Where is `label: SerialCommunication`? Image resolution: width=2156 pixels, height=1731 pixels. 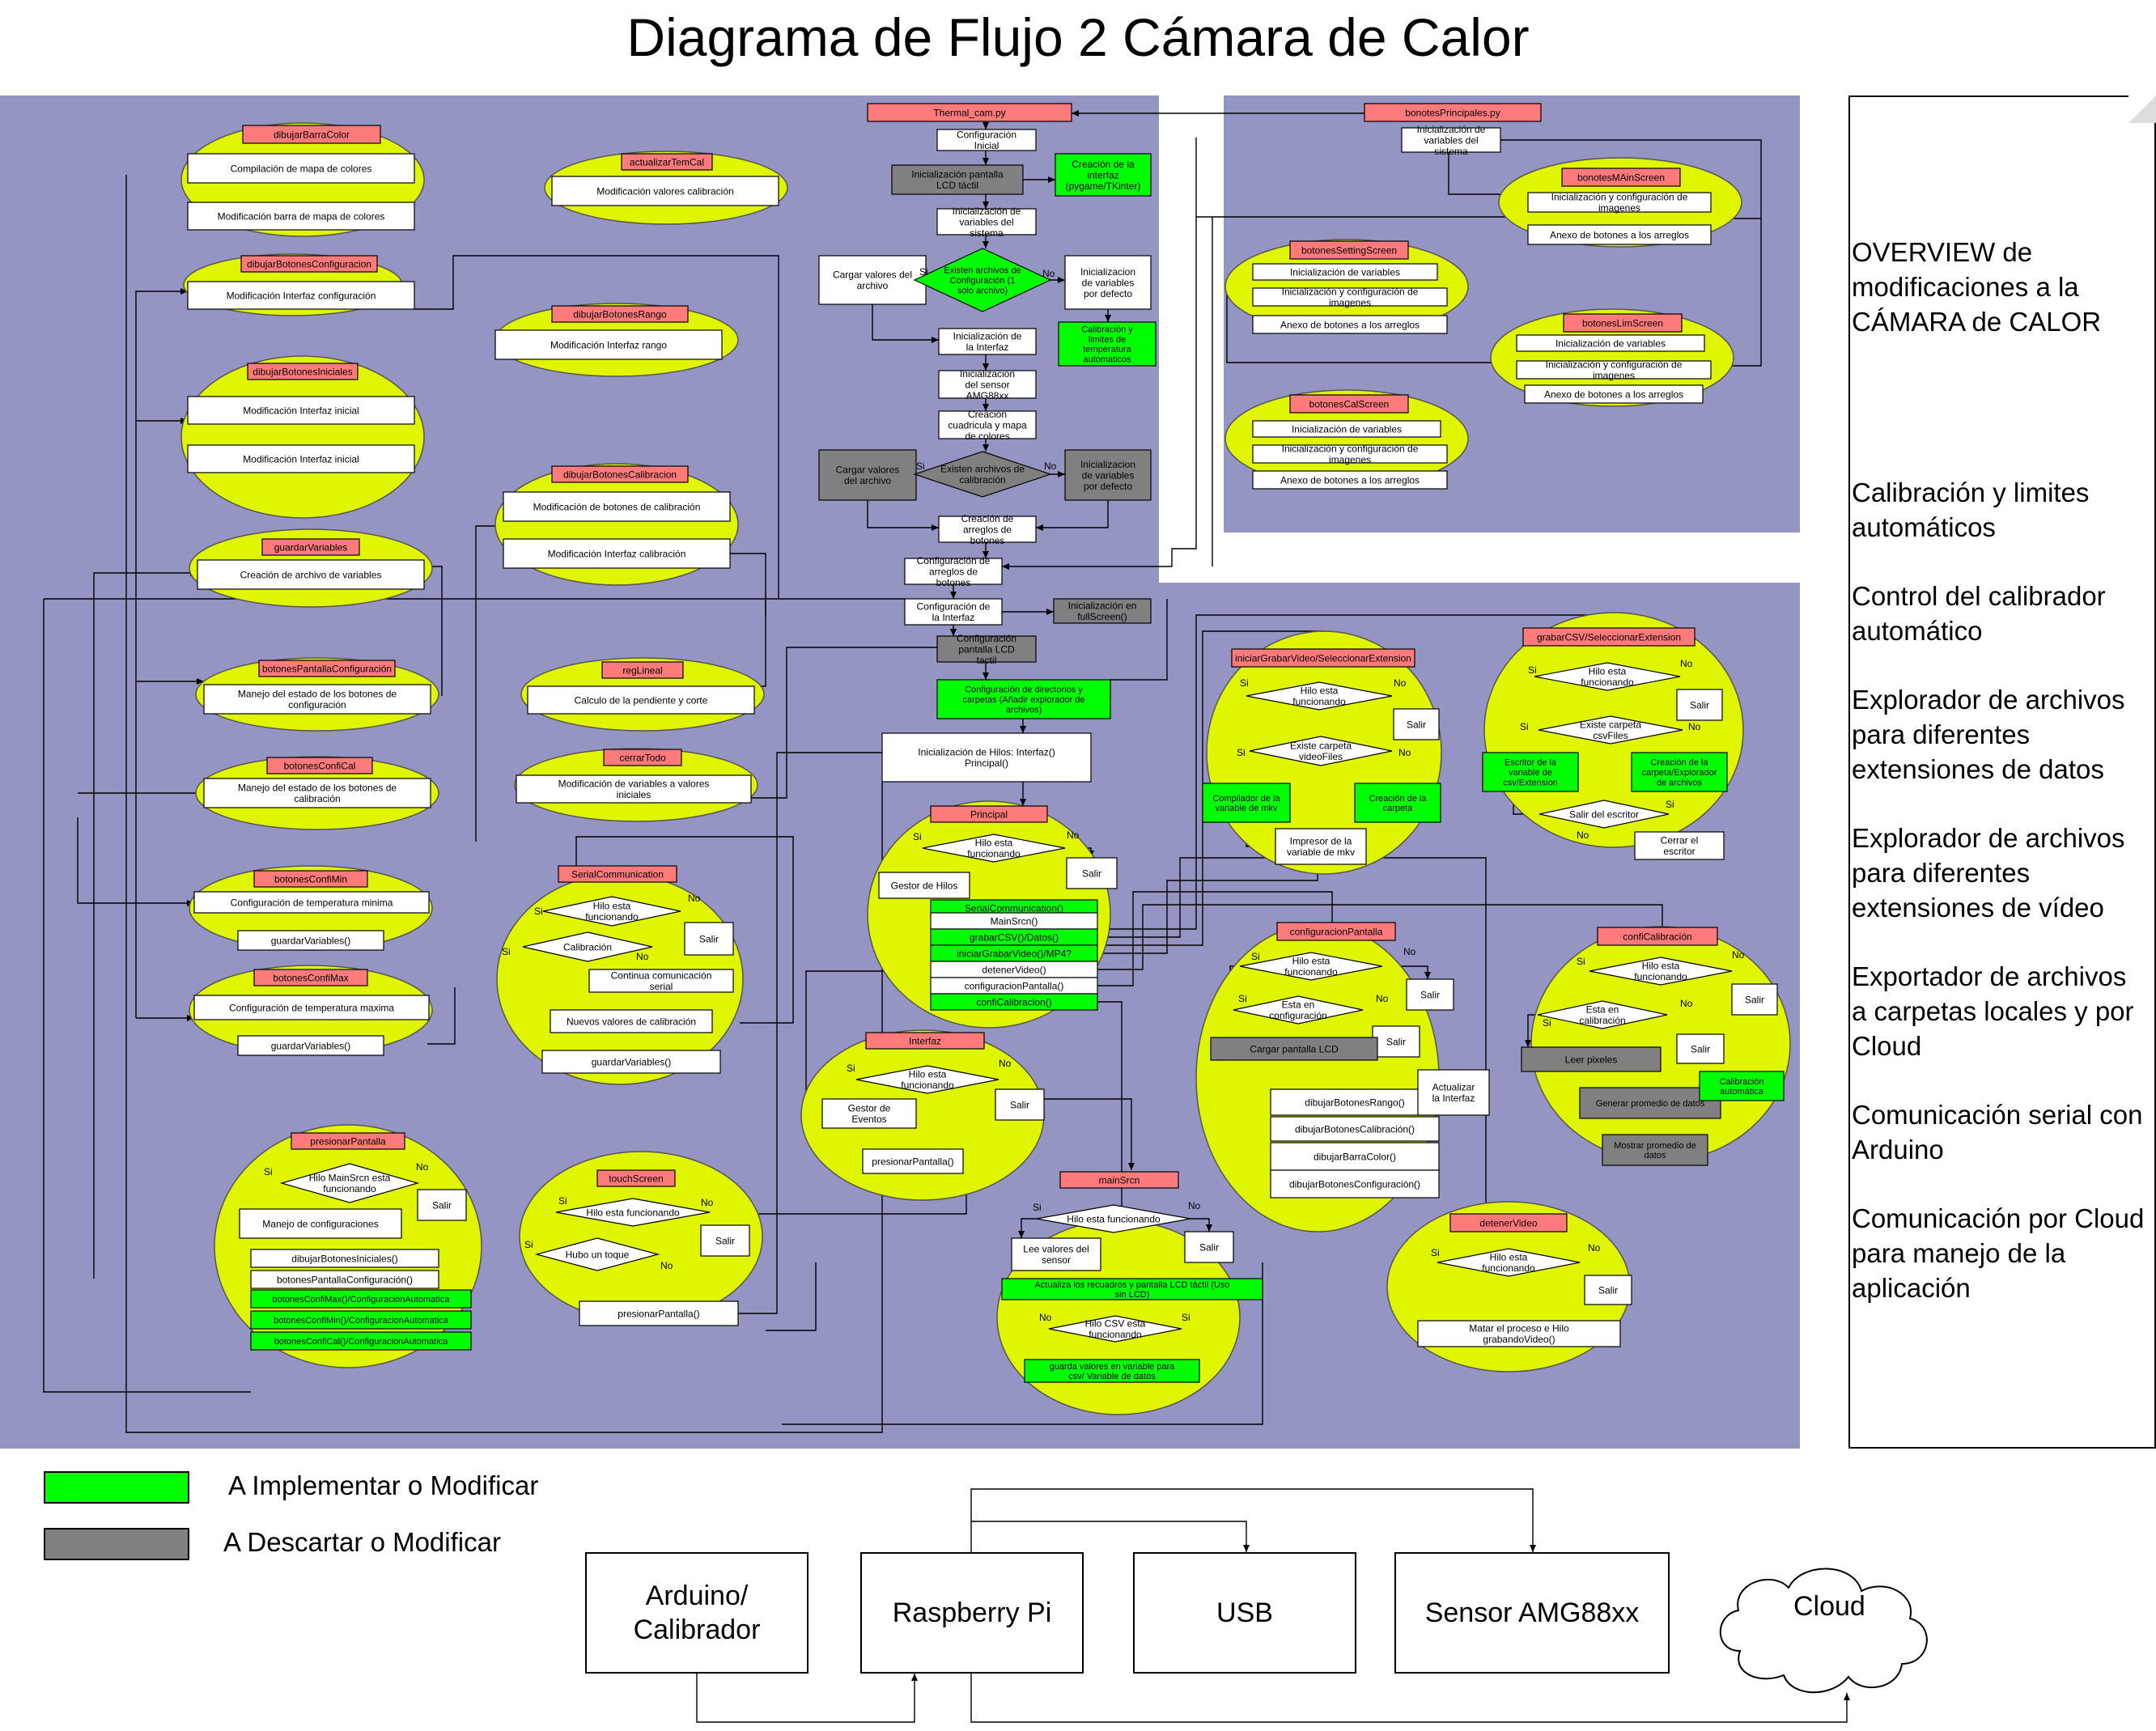
label: SerialCommunication is located at coordinates (617, 874).